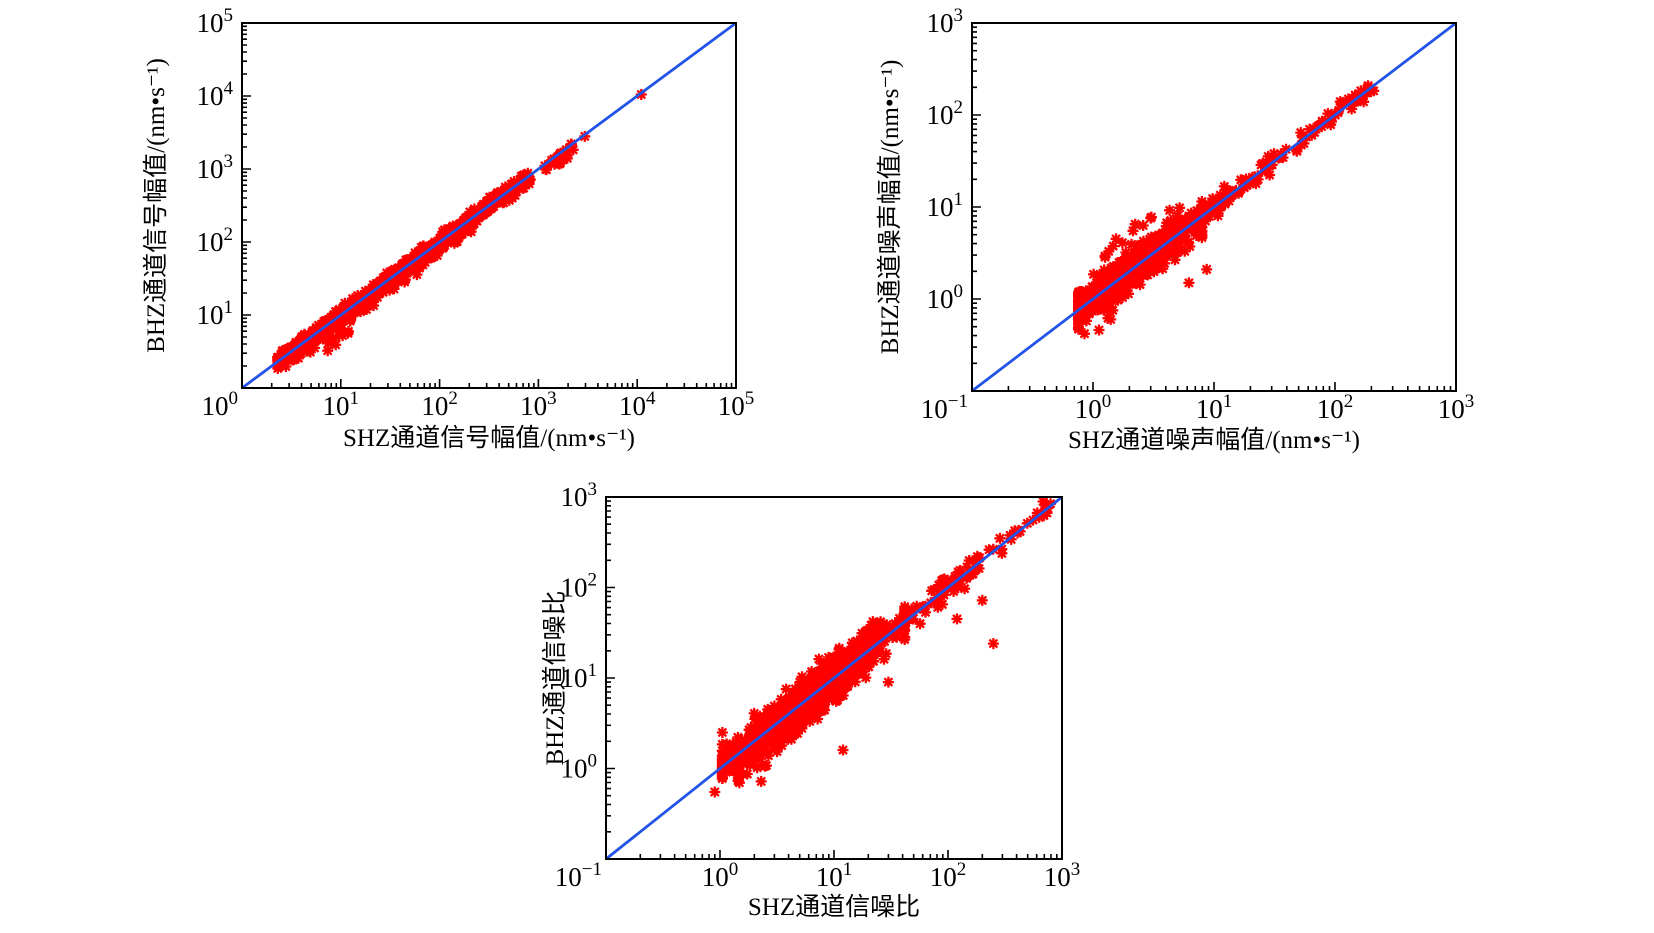 The width and height of the screenshot is (1654, 933). Describe the element at coordinates (1062, 875) in the screenshot. I see `snr-x-tick-label: 10³` at that location.